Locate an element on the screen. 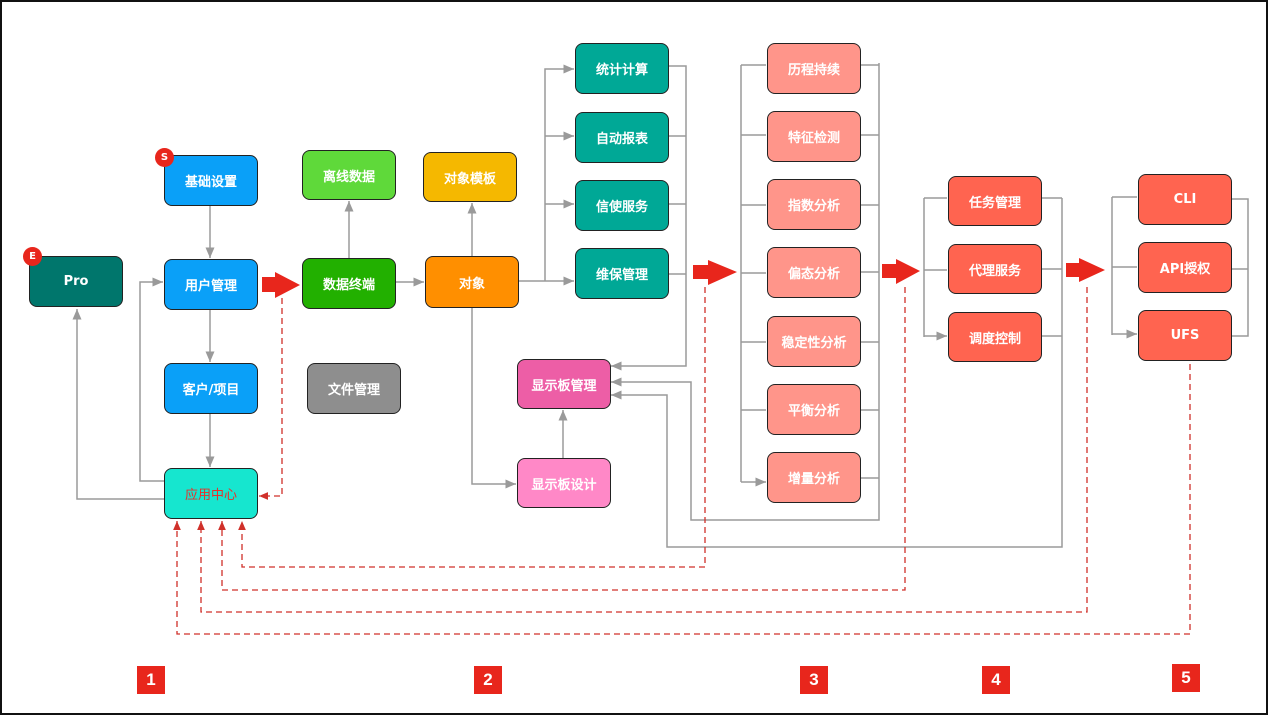 The image size is (1268, 715). node-label: 离线数据 is located at coordinates (348, 177).